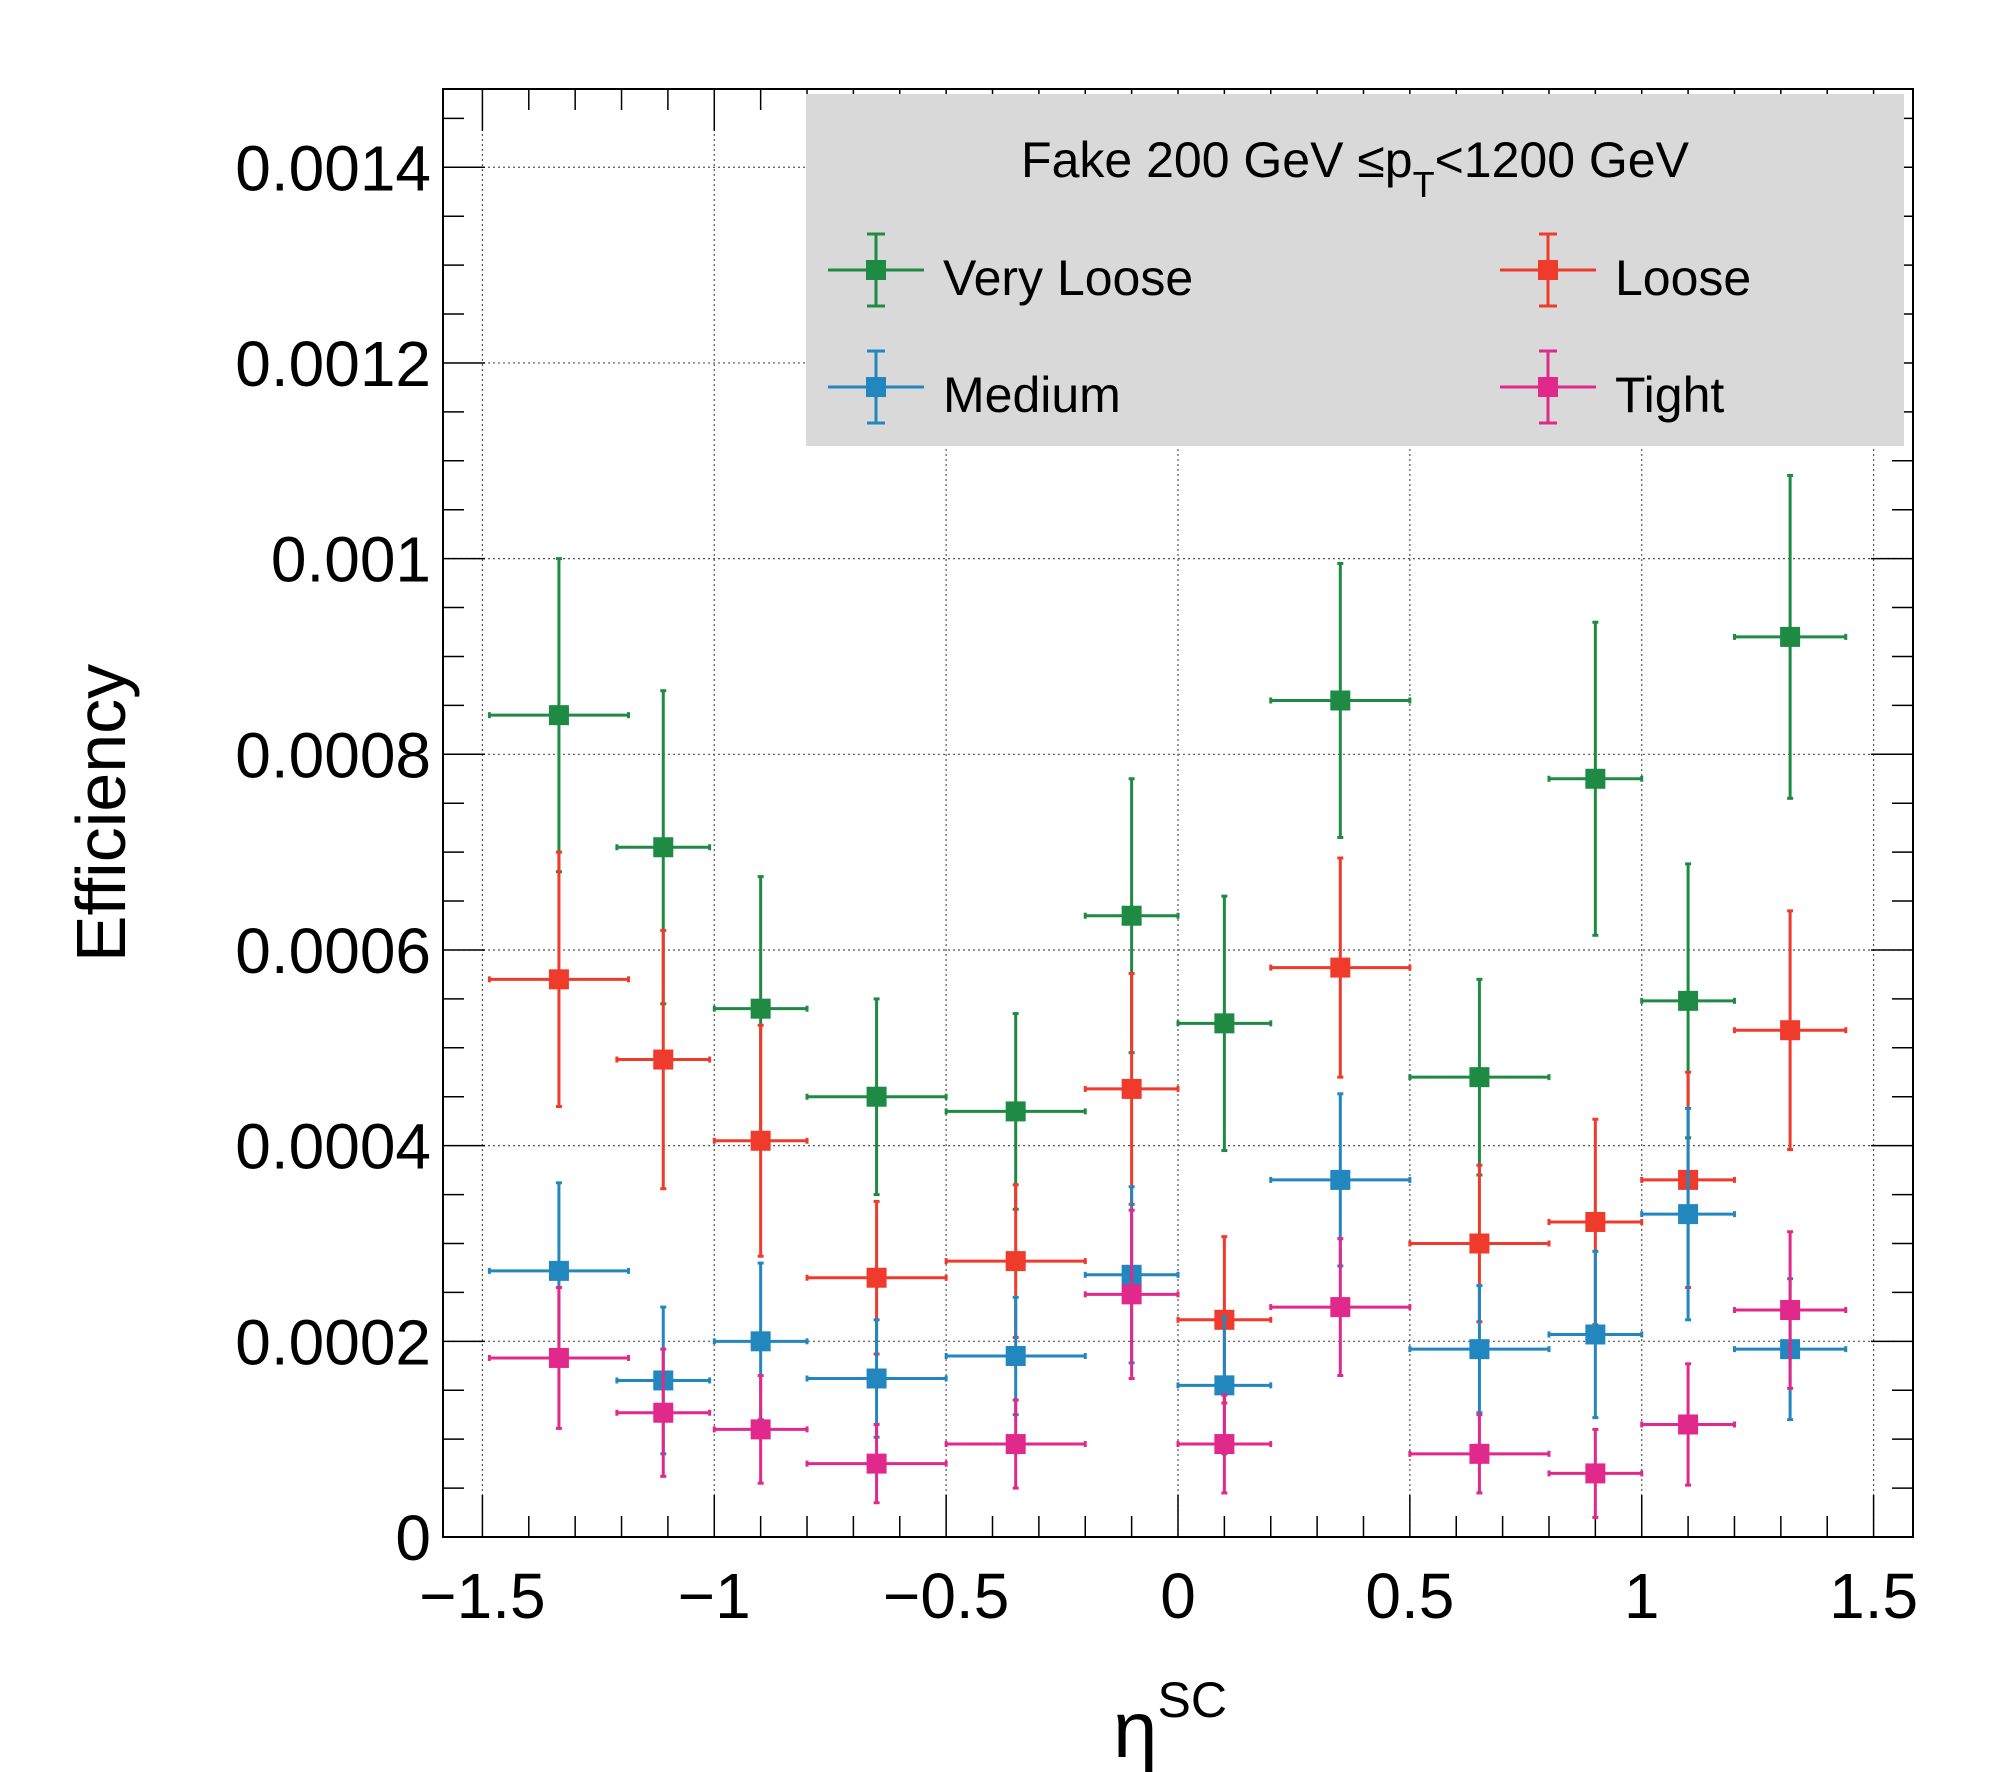 This screenshot has height=1772, width=1996. I want to click on x-tick-label: −1, so click(714, 1596).